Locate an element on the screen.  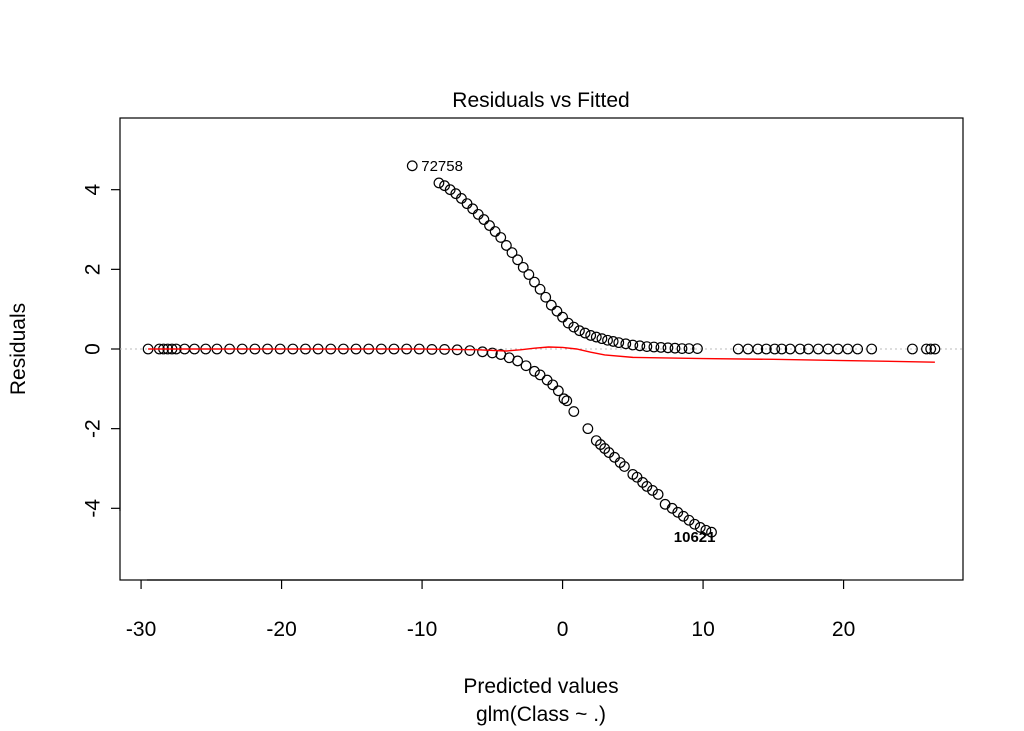
smoother-line is located at coordinates (541, 354).